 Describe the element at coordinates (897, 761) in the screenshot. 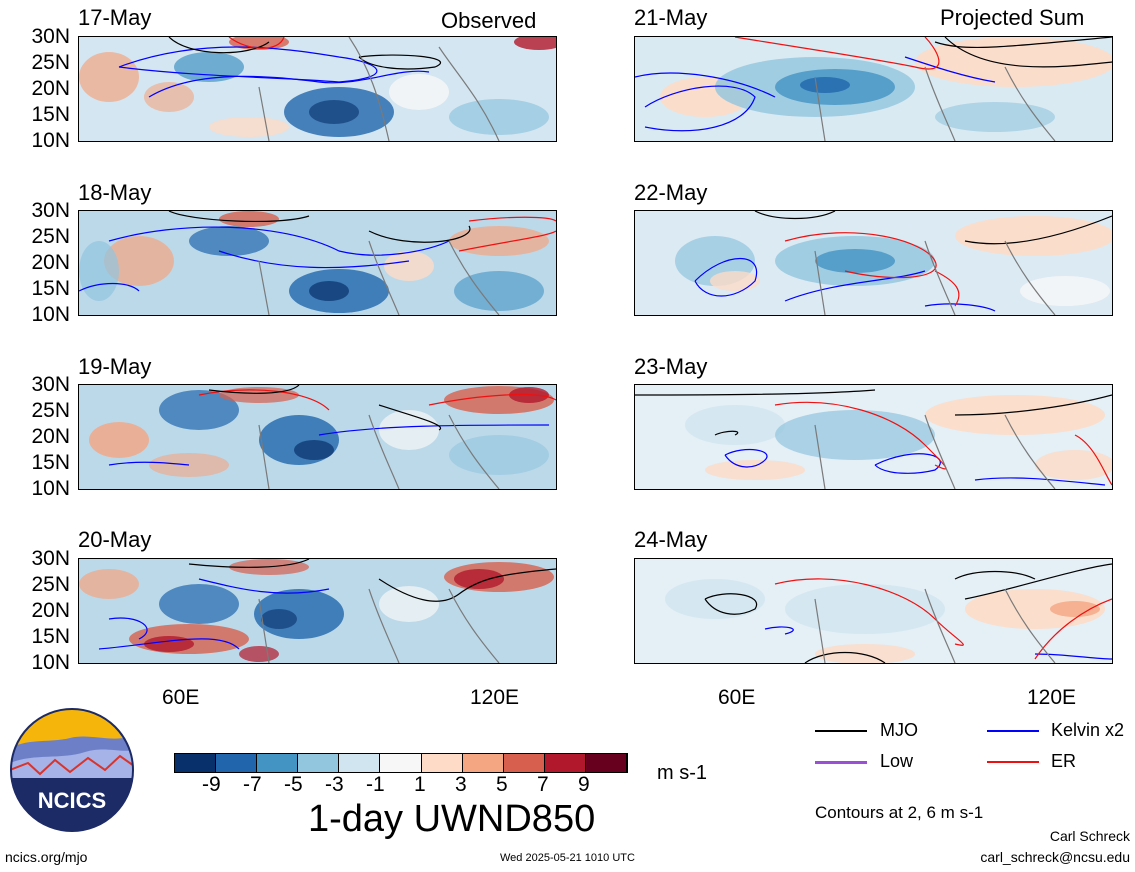

I see `legend-label-low: Low` at that location.